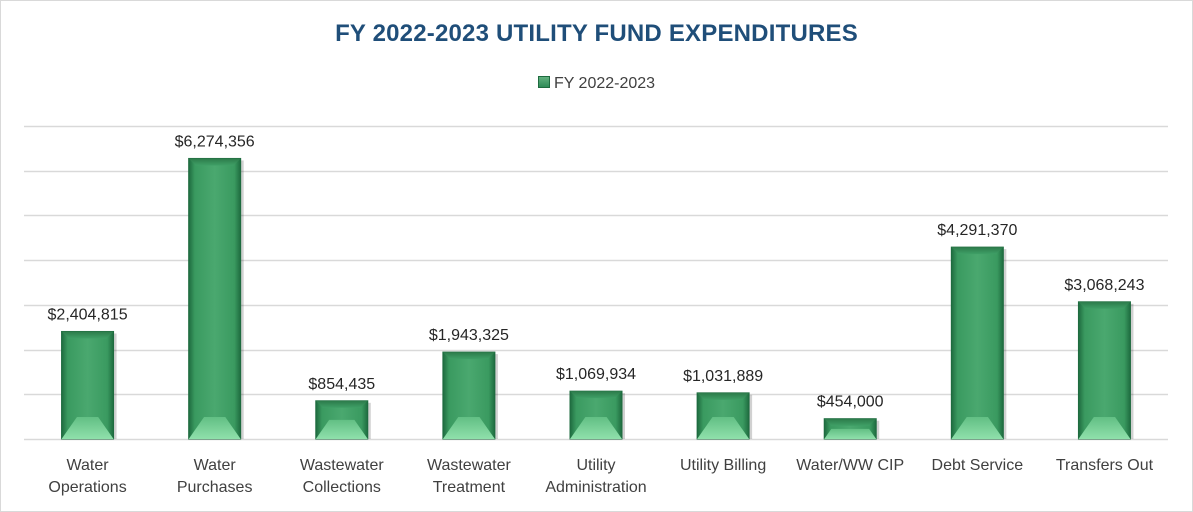 This screenshot has height=512, width=1193. I want to click on category-label: Utility Billing, so click(723, 465).